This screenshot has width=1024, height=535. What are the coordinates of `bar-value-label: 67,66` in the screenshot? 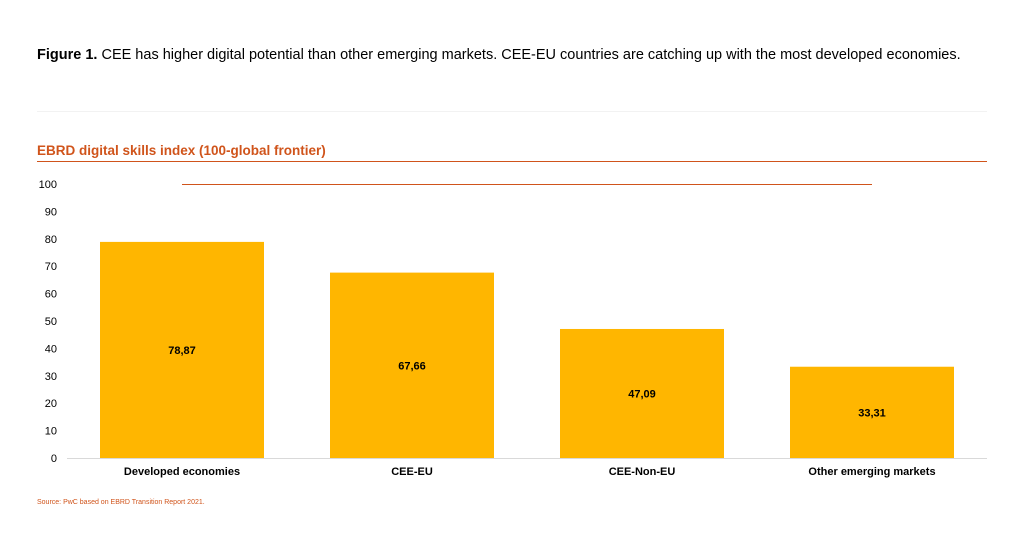 It's located at (412, 366).